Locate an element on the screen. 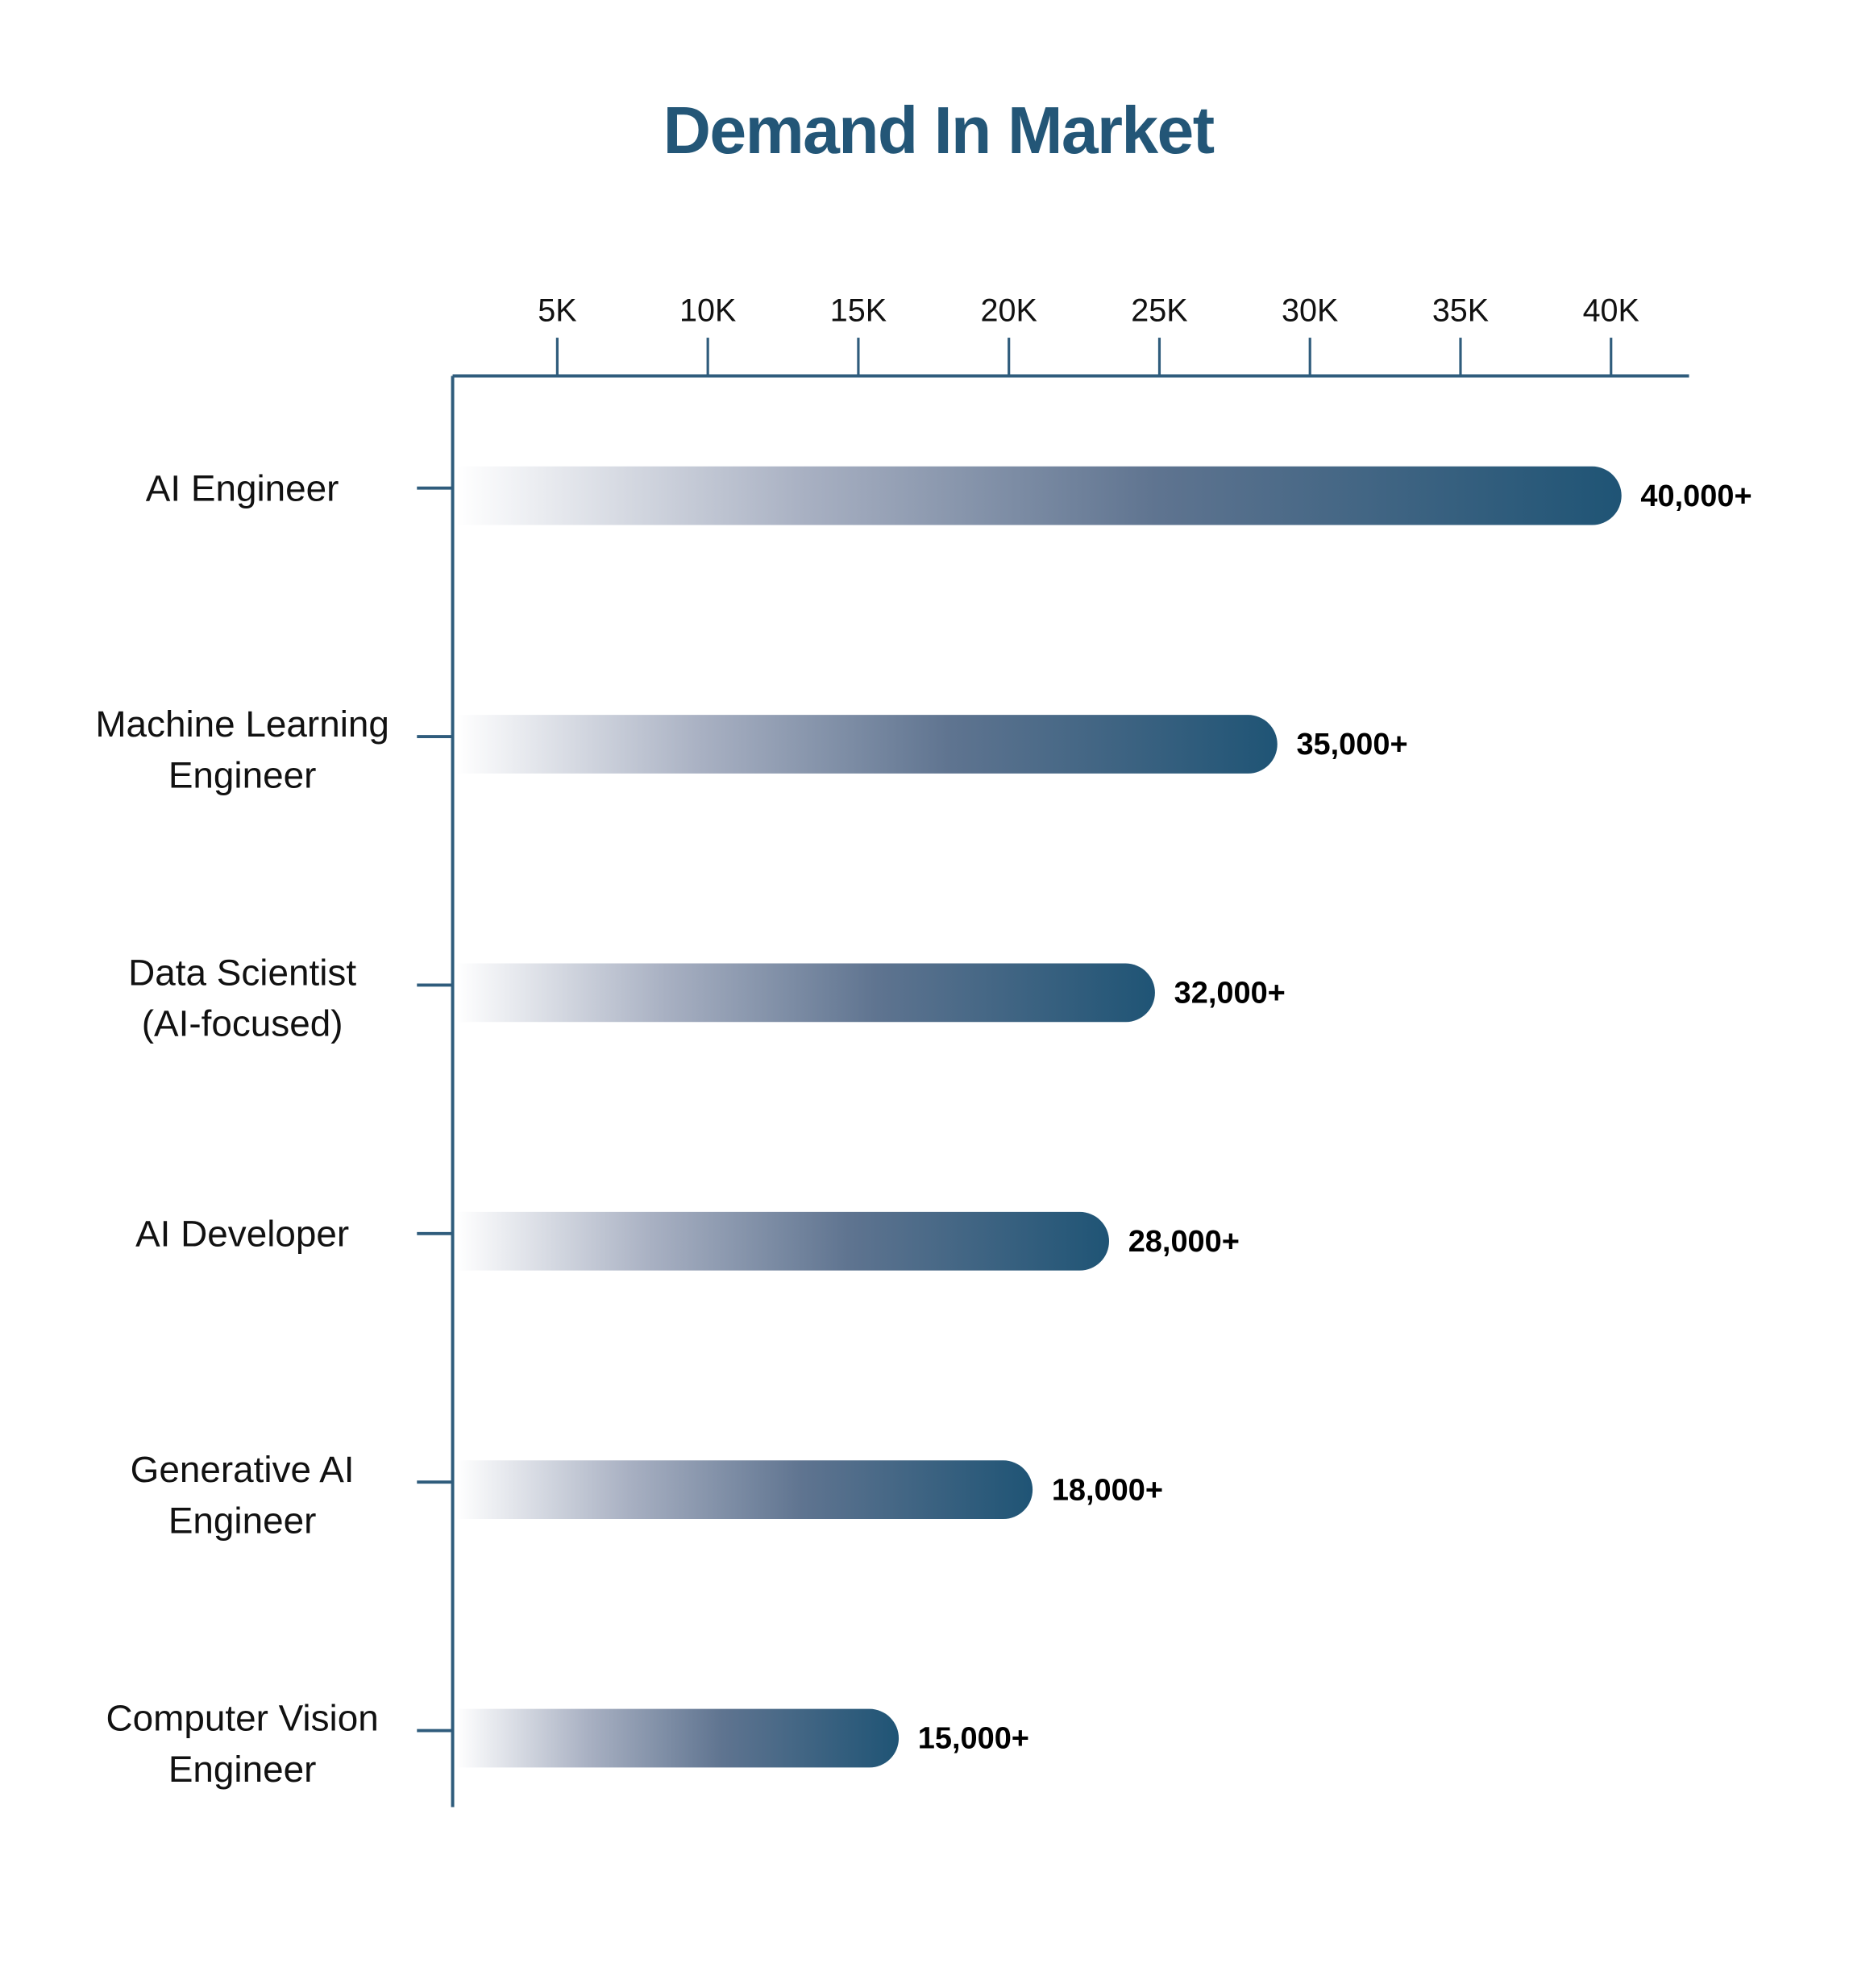 Image resolution: width=1874 pixels, height=1988 pixels. category-label: AI Engineer is located at coordinates (242, 488).